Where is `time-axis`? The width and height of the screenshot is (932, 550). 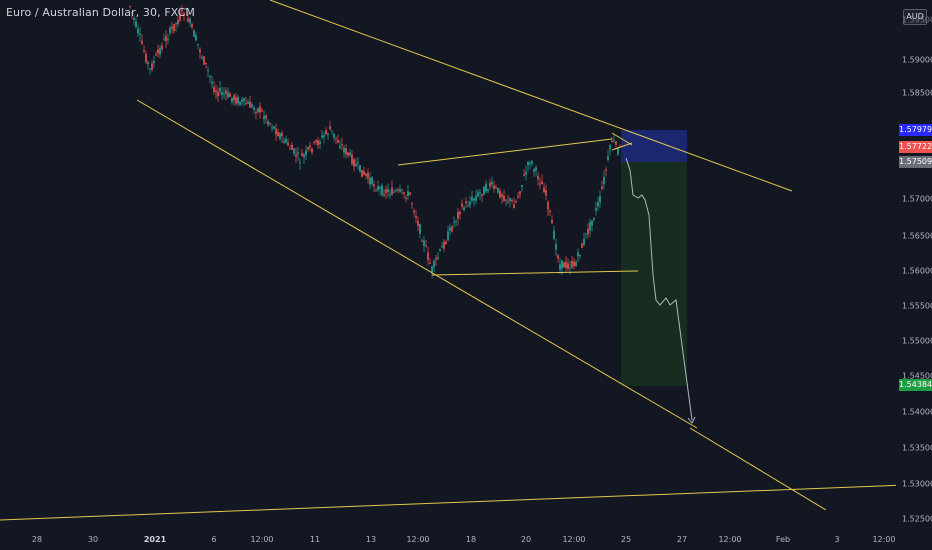
time-axis is located at coordinates (448, 539).